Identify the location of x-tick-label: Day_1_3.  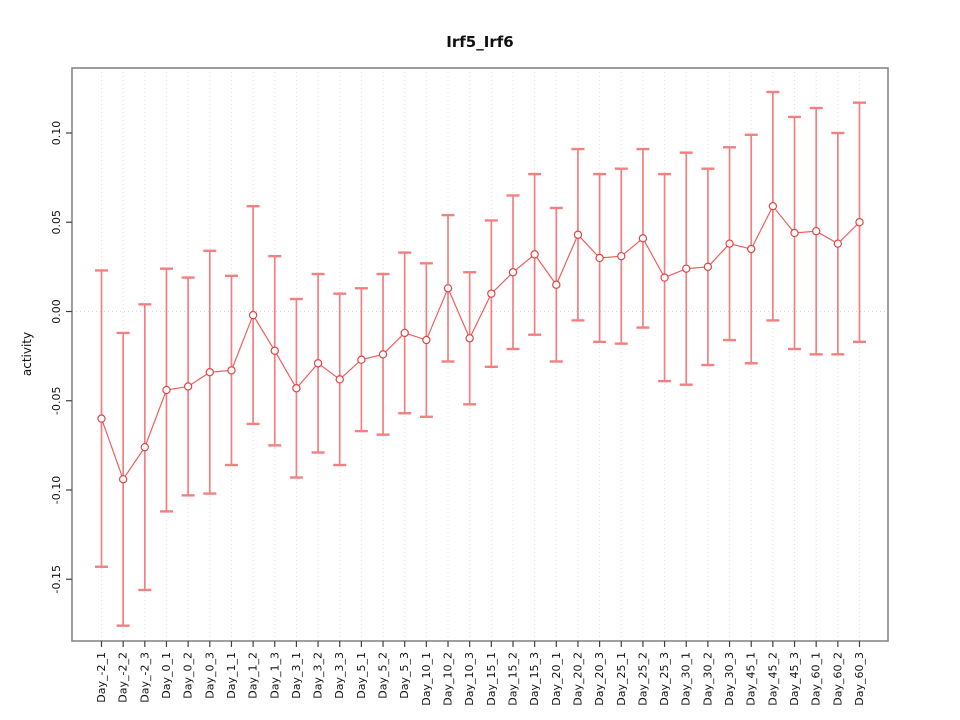
(274, 675).